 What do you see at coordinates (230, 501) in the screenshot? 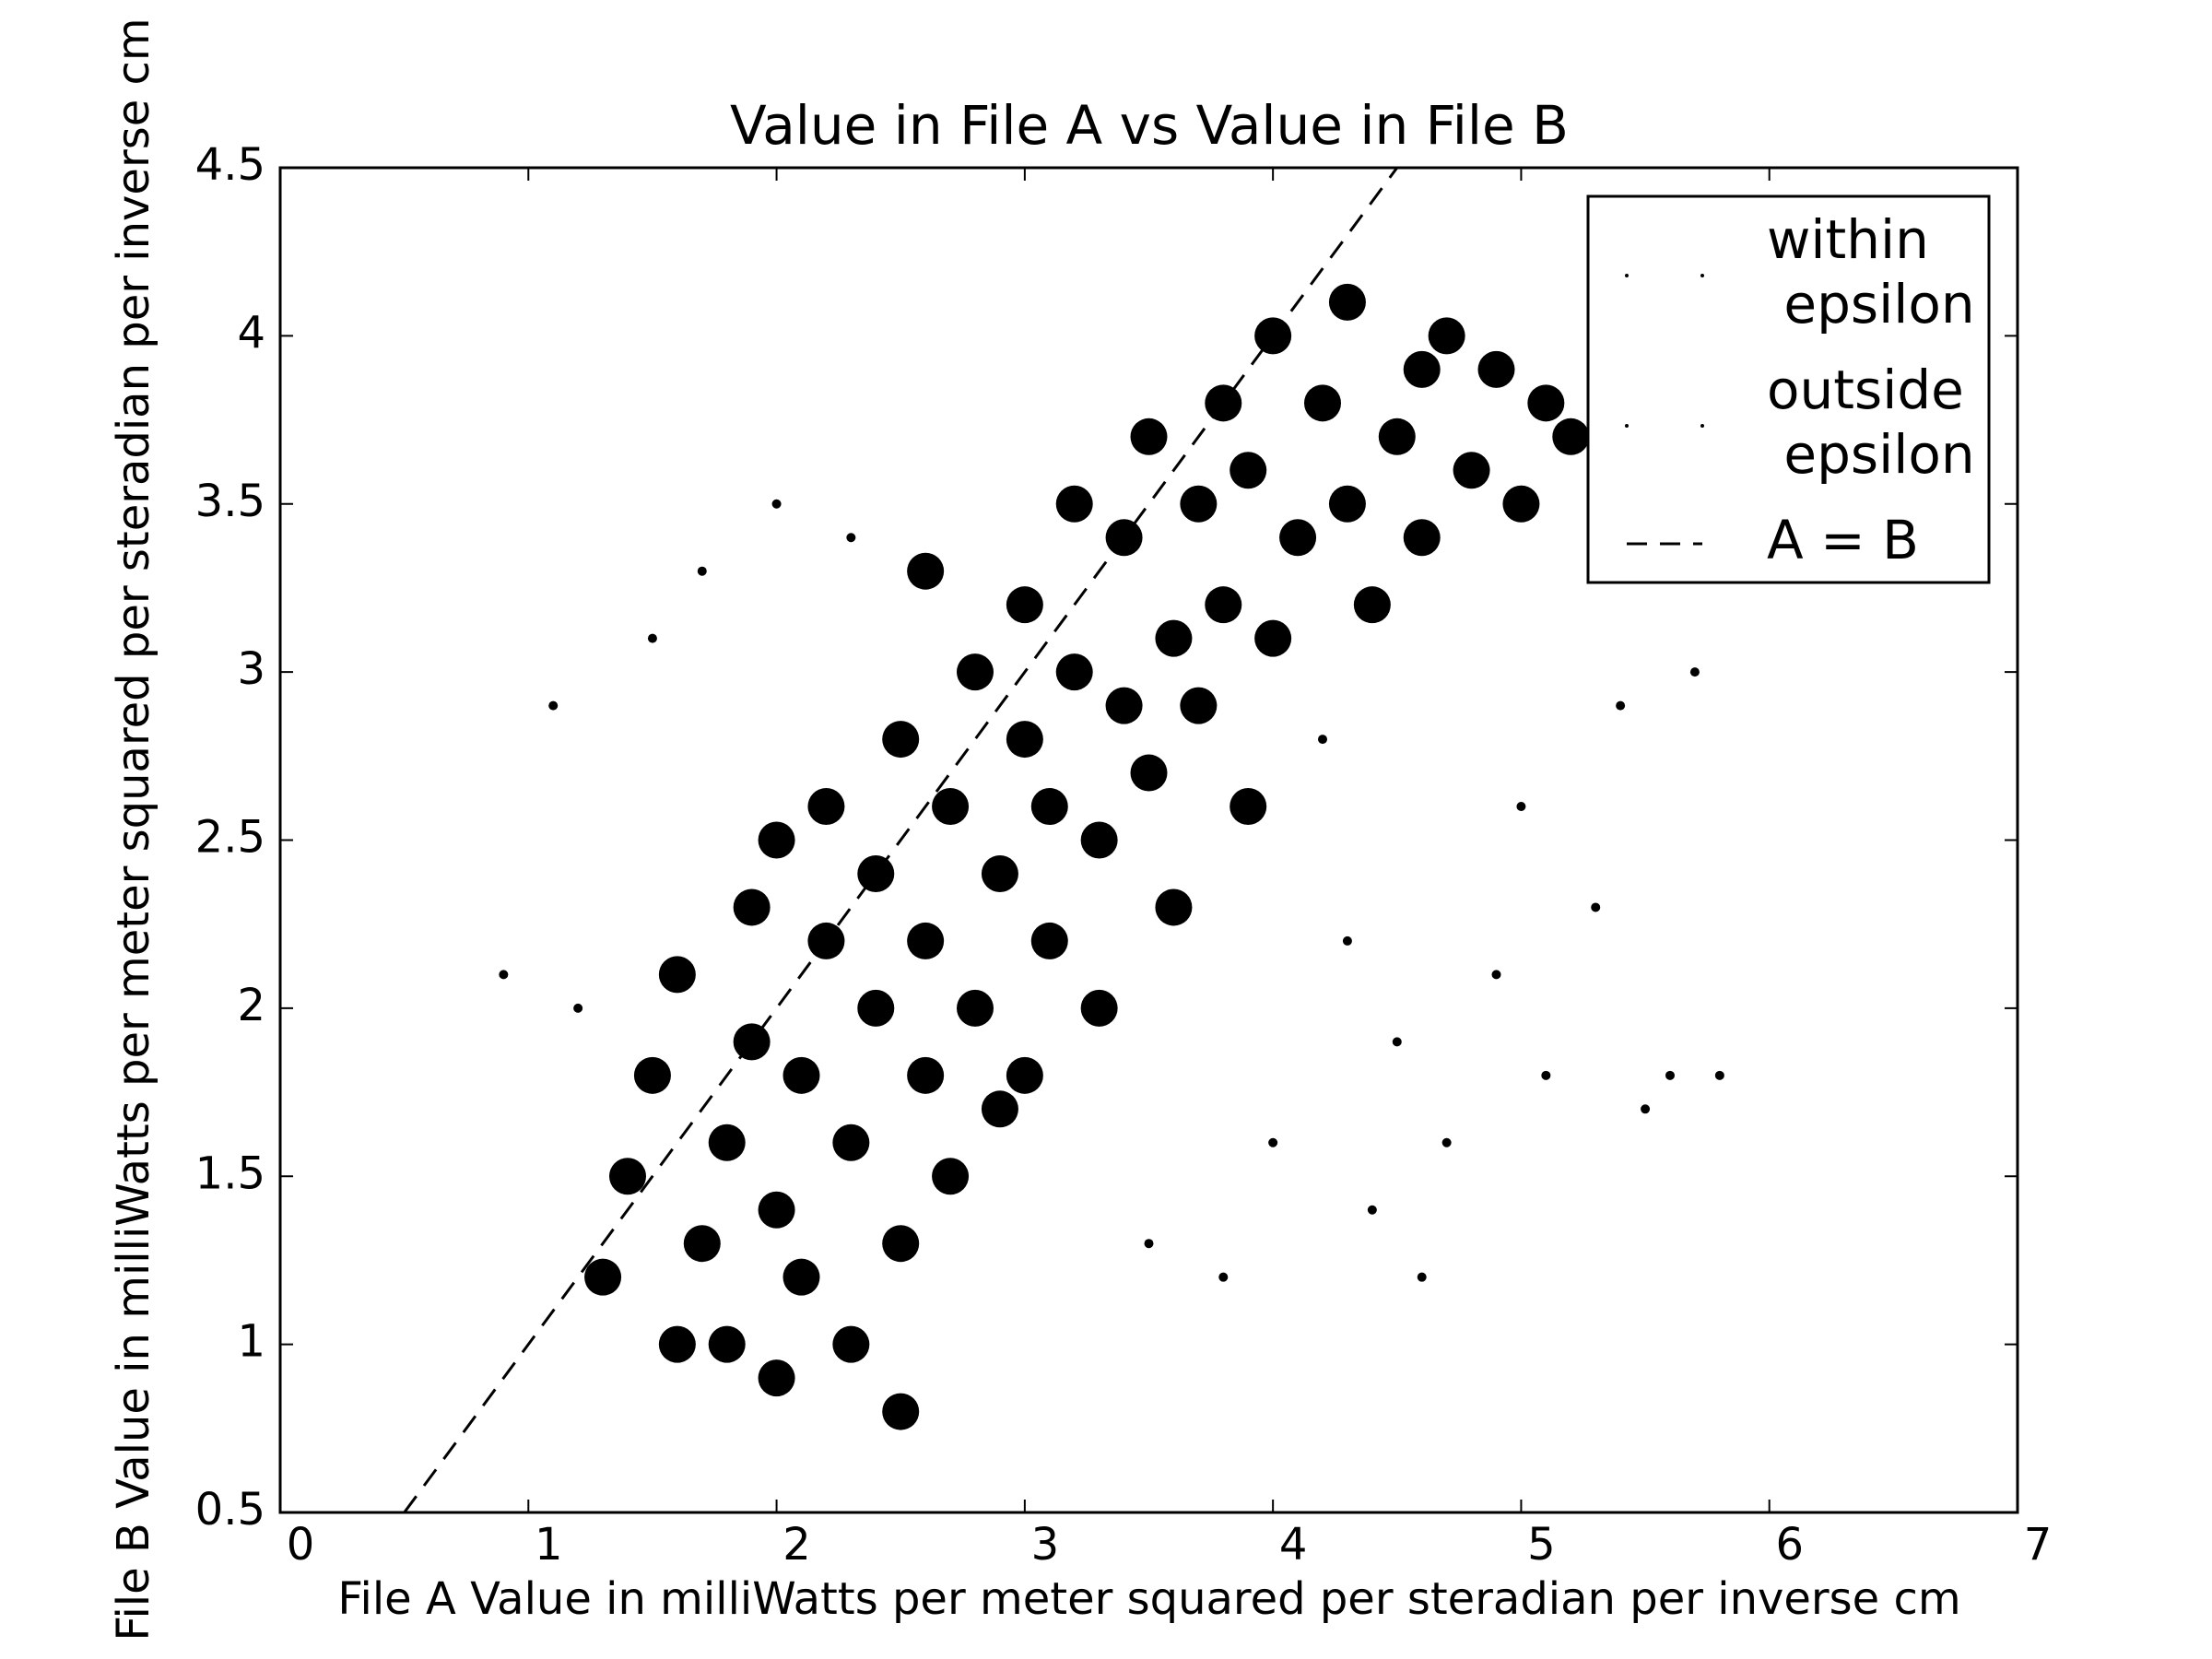
I see `y-tick-label: 3.5` at bounding box center [230, 501].